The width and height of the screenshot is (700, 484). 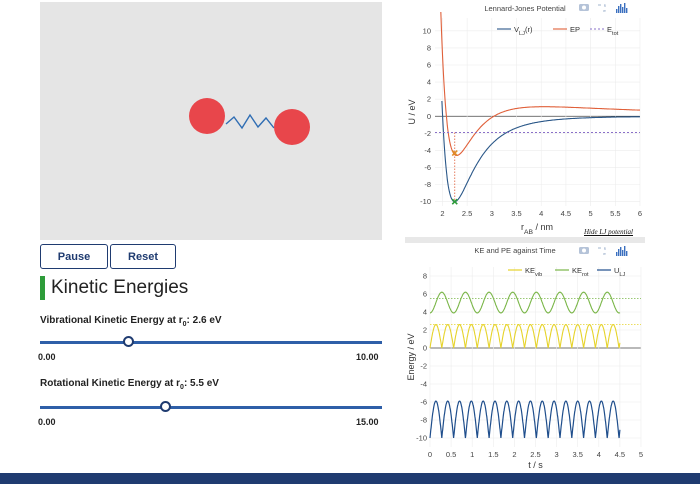 What do you see at coordinates (540, 84) in the screenshot?
I see `lj-ep-series` at bounding box center [540, 84].